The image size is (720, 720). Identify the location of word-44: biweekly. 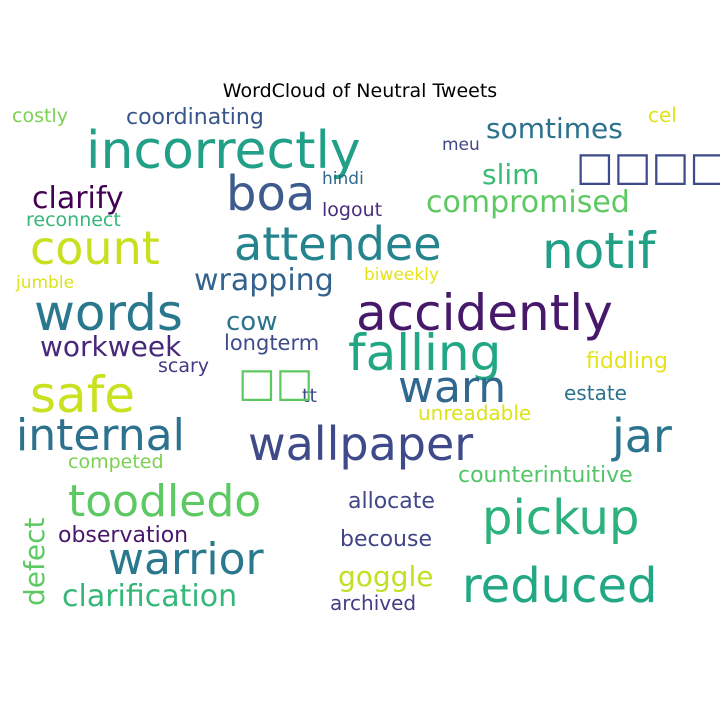
(401, 275).